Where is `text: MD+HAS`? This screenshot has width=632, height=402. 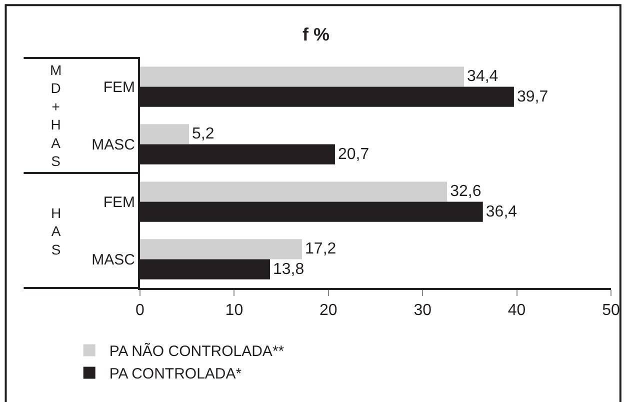
text: MD+HAS is located at coordinates (56, 115).